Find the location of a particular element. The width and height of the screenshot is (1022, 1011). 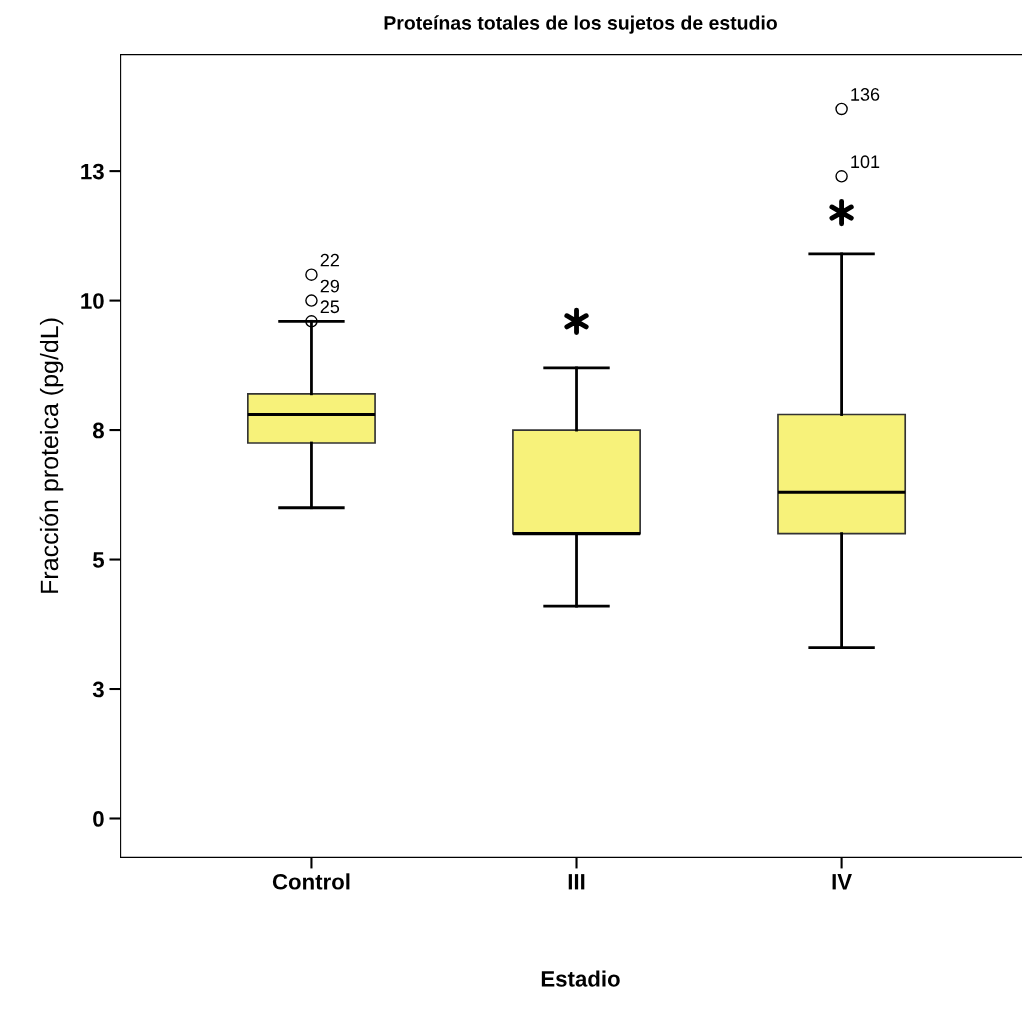

annotation: 136 is located at coordinates (865, 94).